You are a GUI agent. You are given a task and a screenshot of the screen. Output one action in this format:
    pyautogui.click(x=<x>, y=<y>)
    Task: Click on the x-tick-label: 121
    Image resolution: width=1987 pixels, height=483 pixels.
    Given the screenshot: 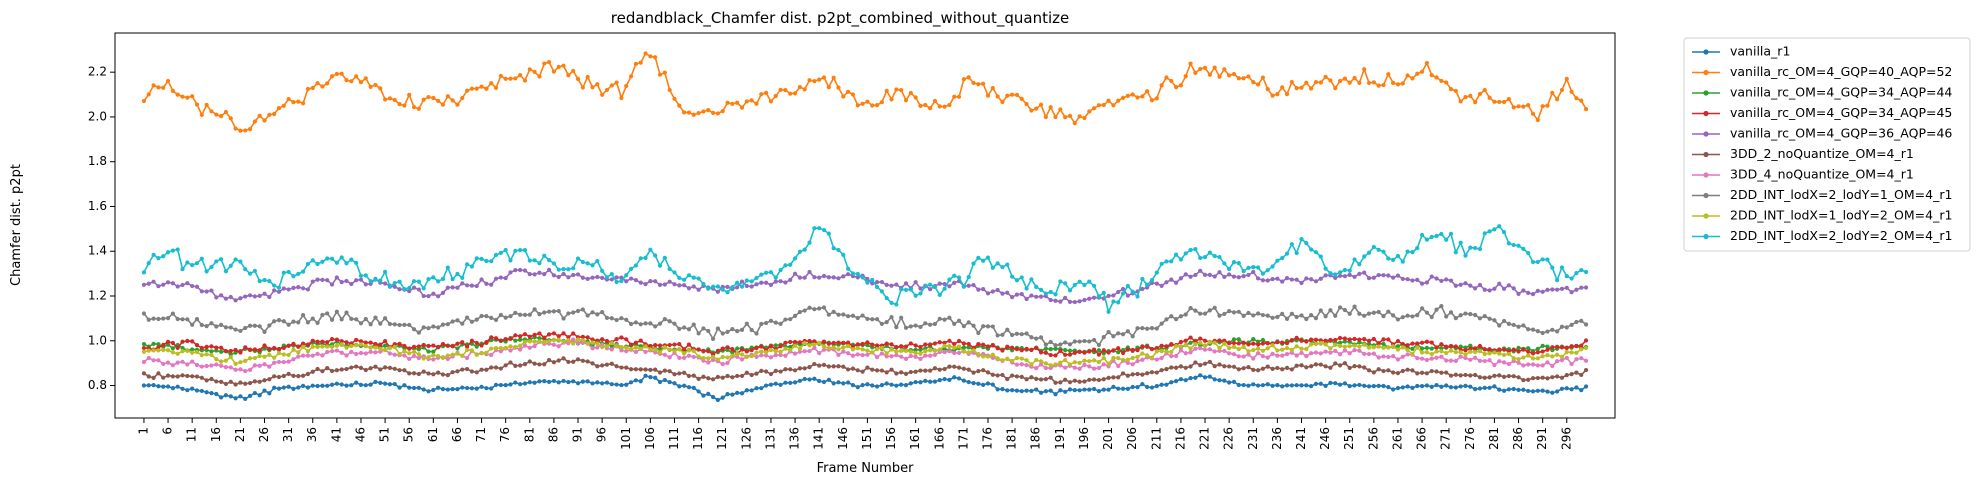 What is the action you would take?
    pyautogui.click(x=722, y=438)
    